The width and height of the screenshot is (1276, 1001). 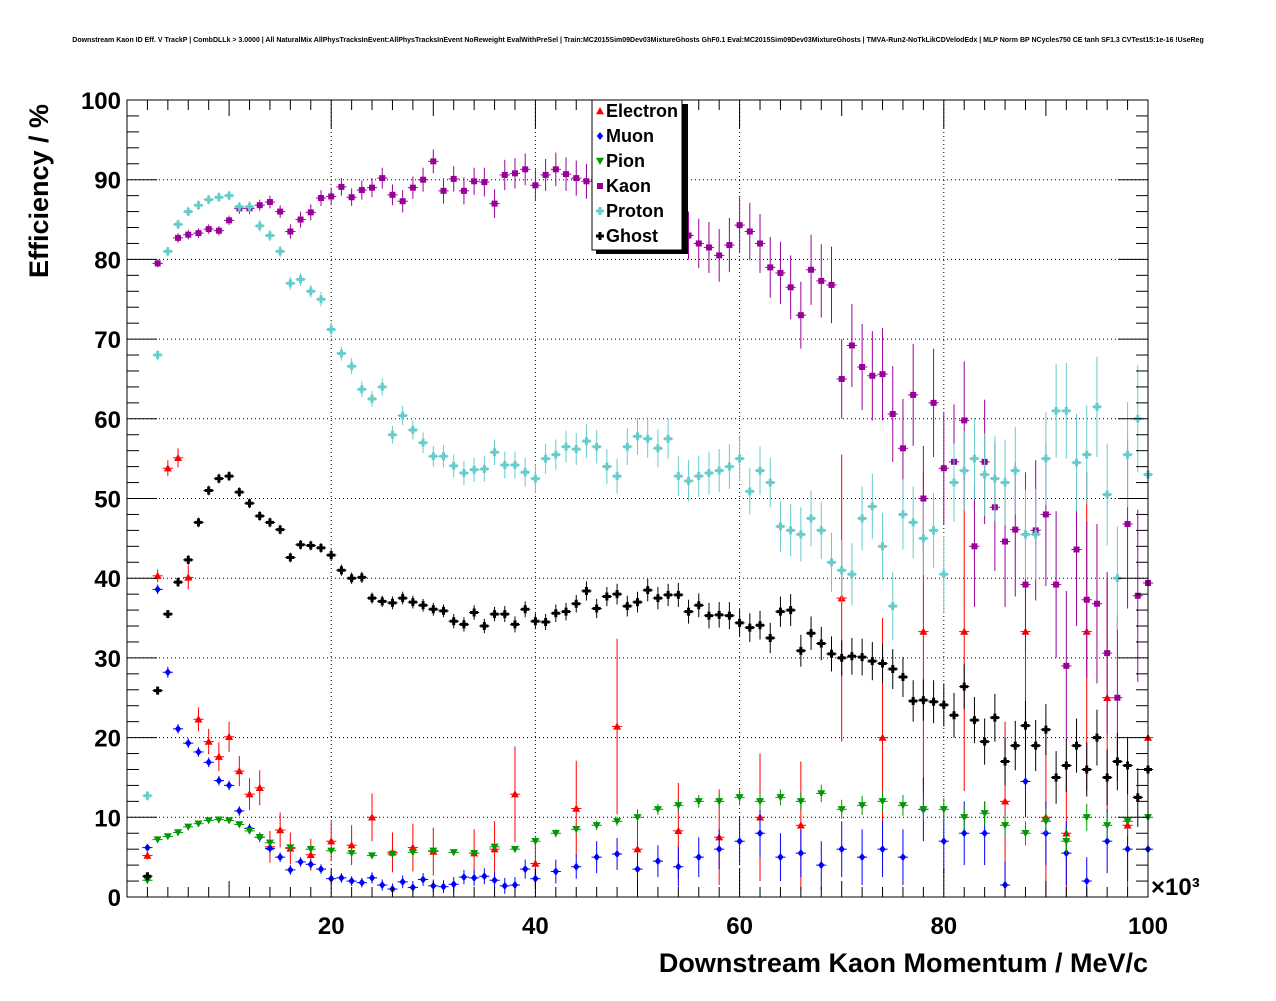 What do you see at coordinates (642, 111) in the screenshot?
I see `legend-label-electron: Electron` at bounding box center [642, 111].